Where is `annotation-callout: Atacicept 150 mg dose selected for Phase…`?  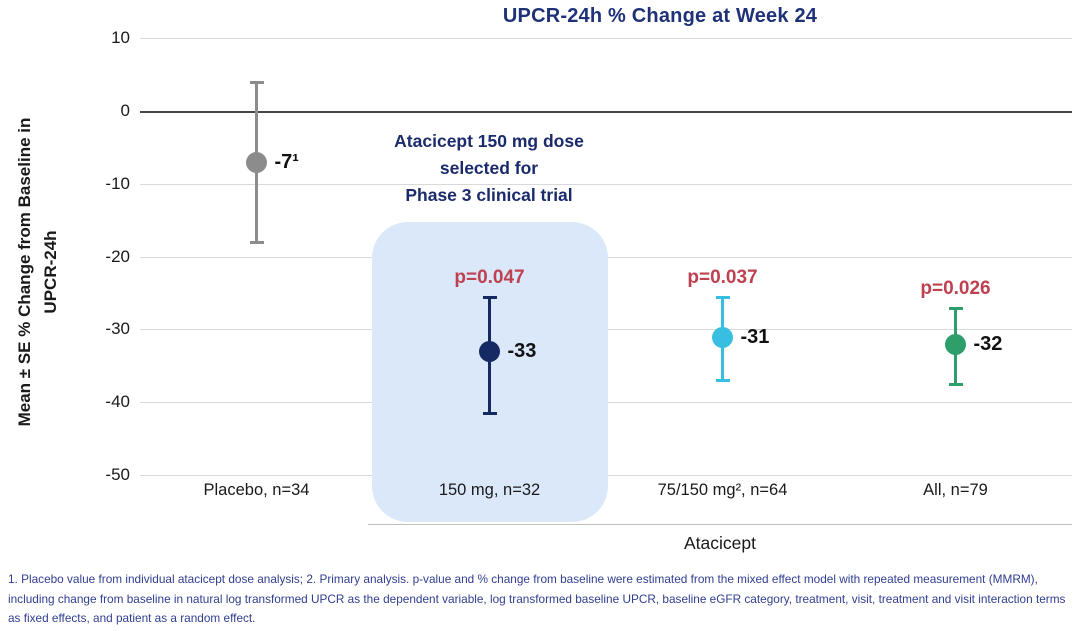 annotation-callout: Atacicept 150 mg dose selected for Phase… is located at coordinates (489, 168).